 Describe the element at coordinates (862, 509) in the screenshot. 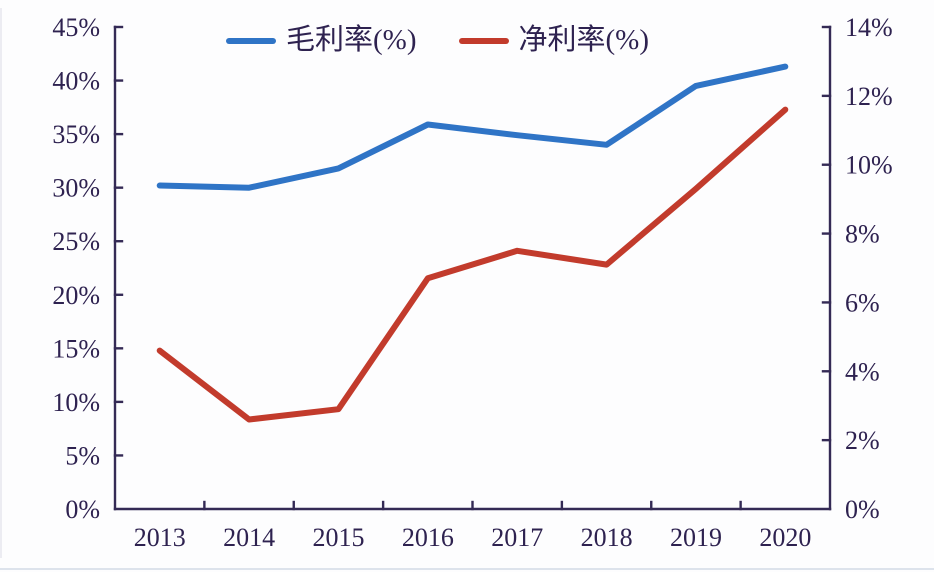

I see `right-axis-tick-label: 0%` at that location.